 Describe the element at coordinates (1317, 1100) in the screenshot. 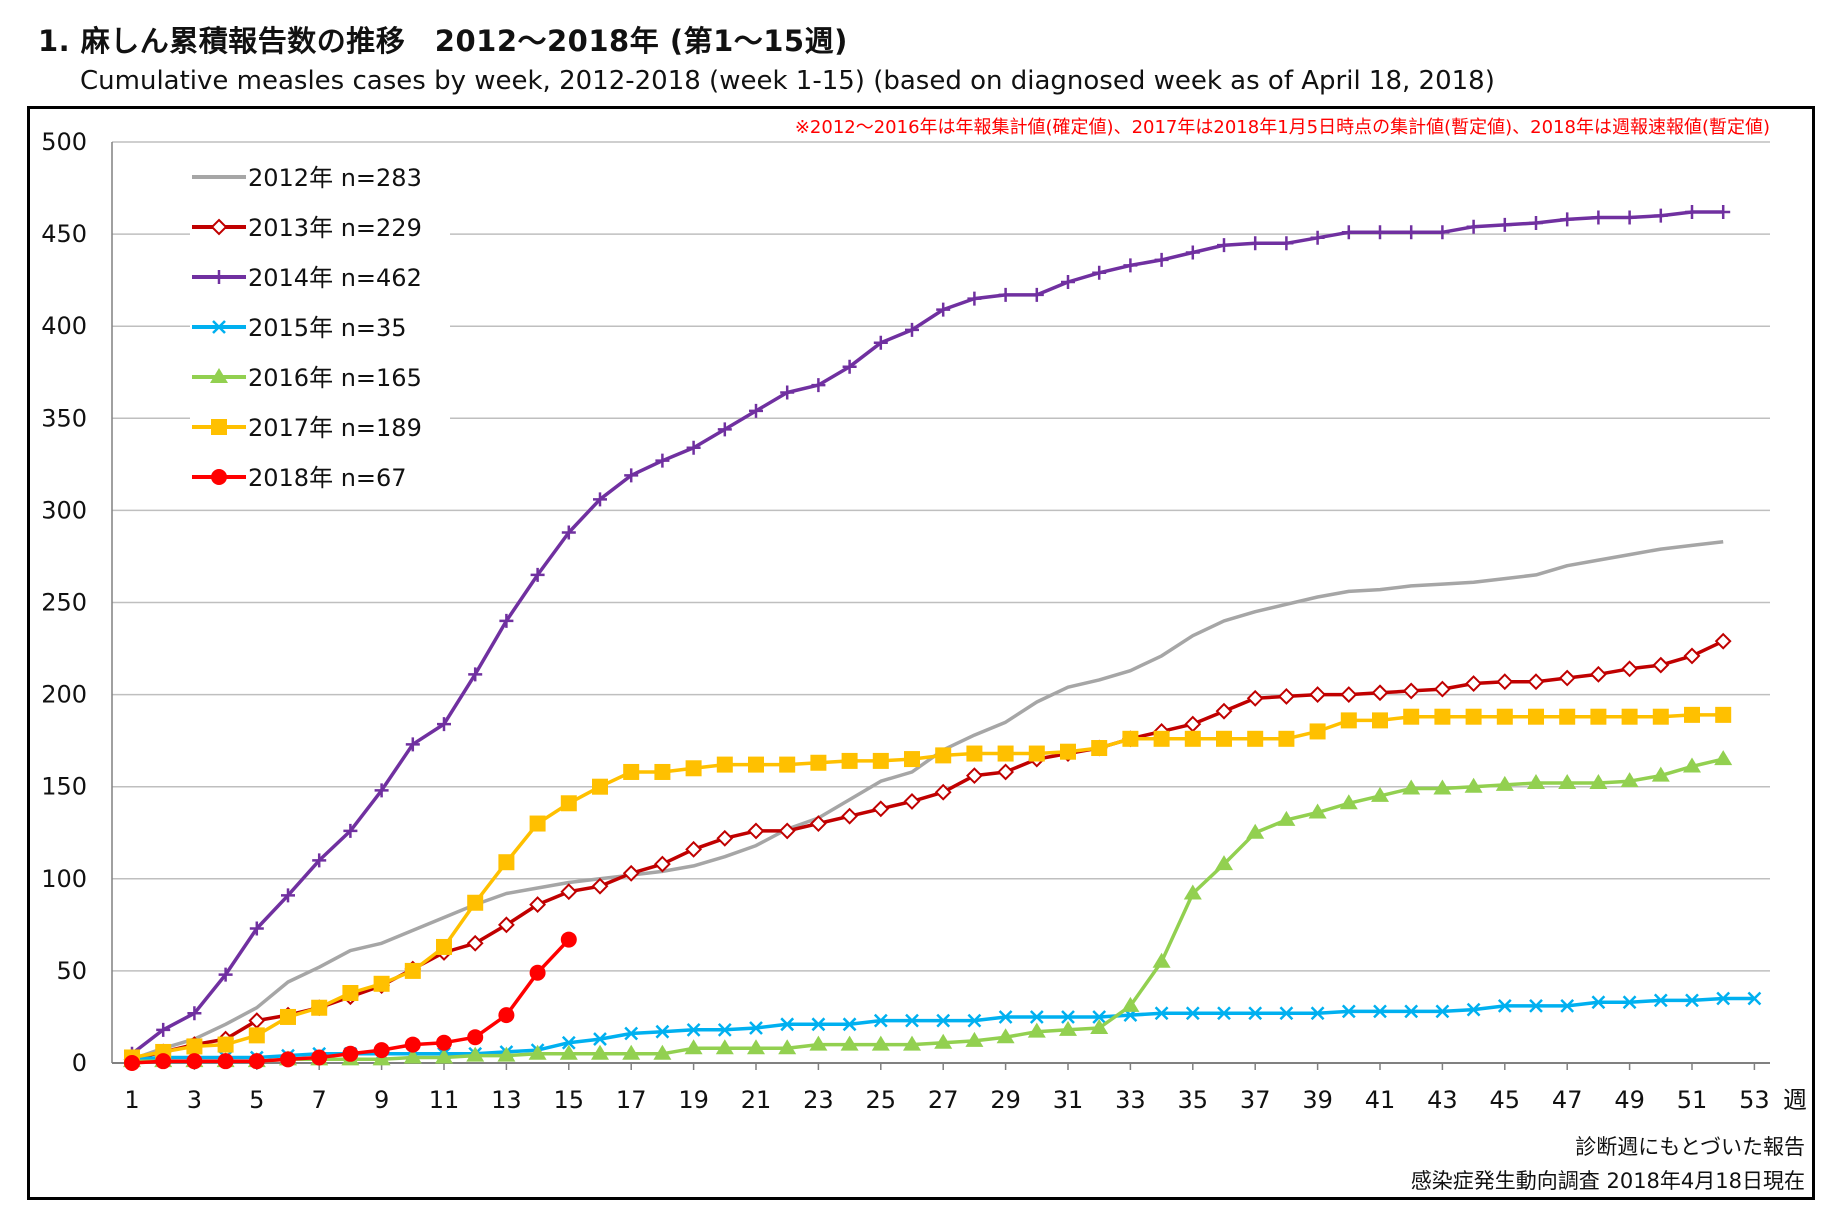

I see `x-tick-label: 39` at that location.